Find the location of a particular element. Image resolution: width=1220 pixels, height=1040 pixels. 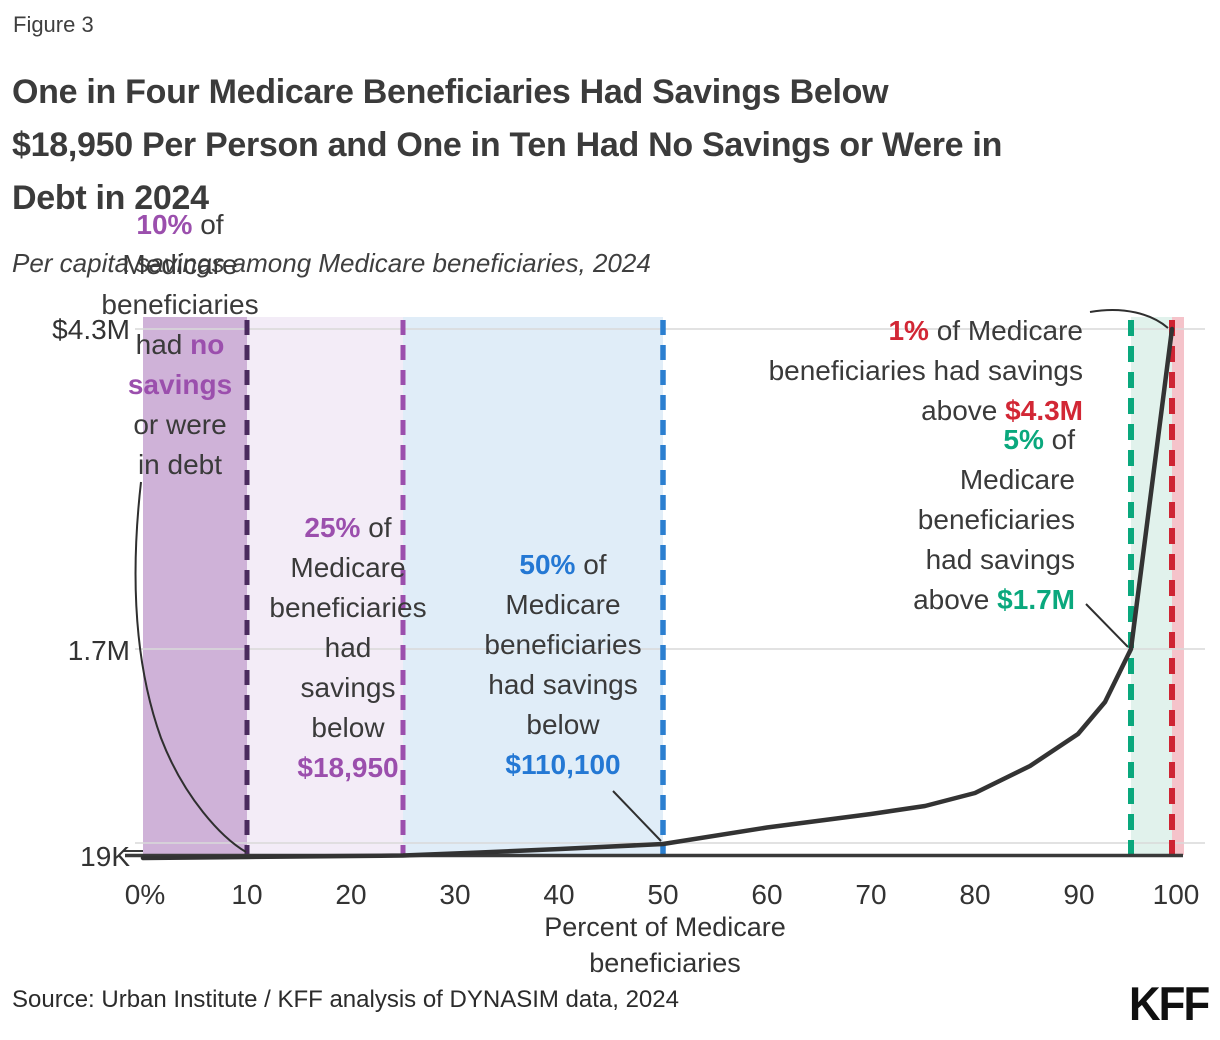

x-tick-100: 100 is located at coordinates (1176, 894).